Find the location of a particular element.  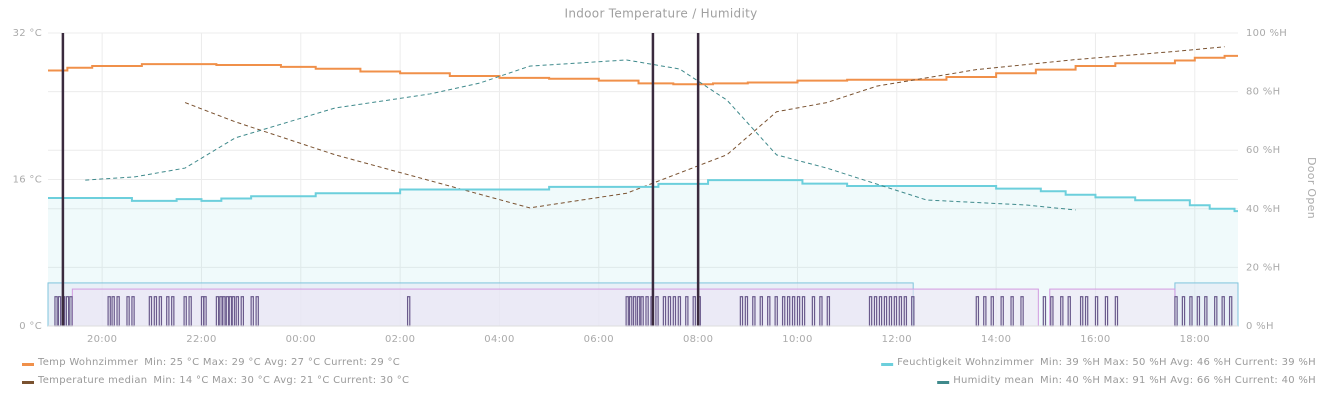

x-tick-label: 16:00 is located at coordinates (1095, 339).